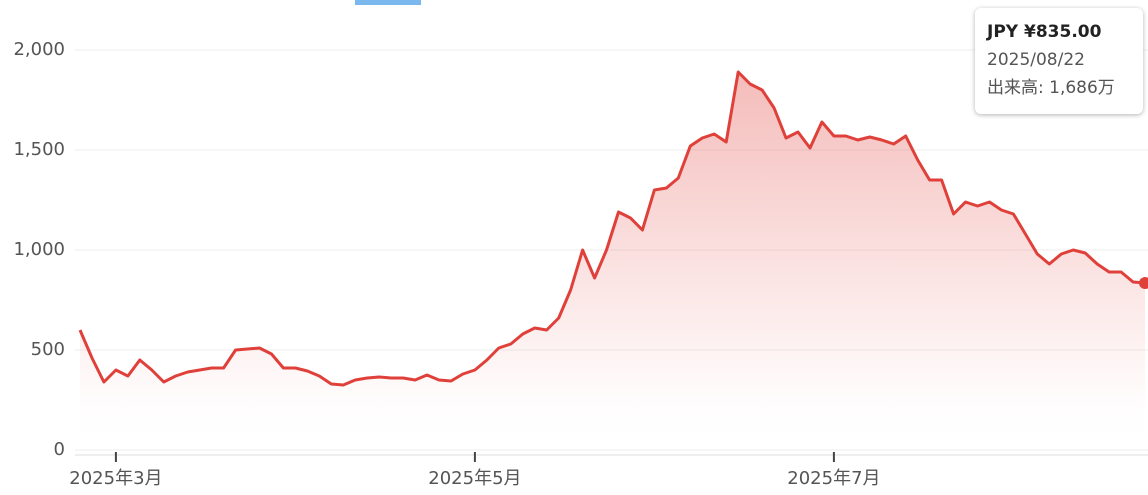 This screenshot has width=1148, height=495. I want to click on y-tick-label: 500, so click(48, 349).